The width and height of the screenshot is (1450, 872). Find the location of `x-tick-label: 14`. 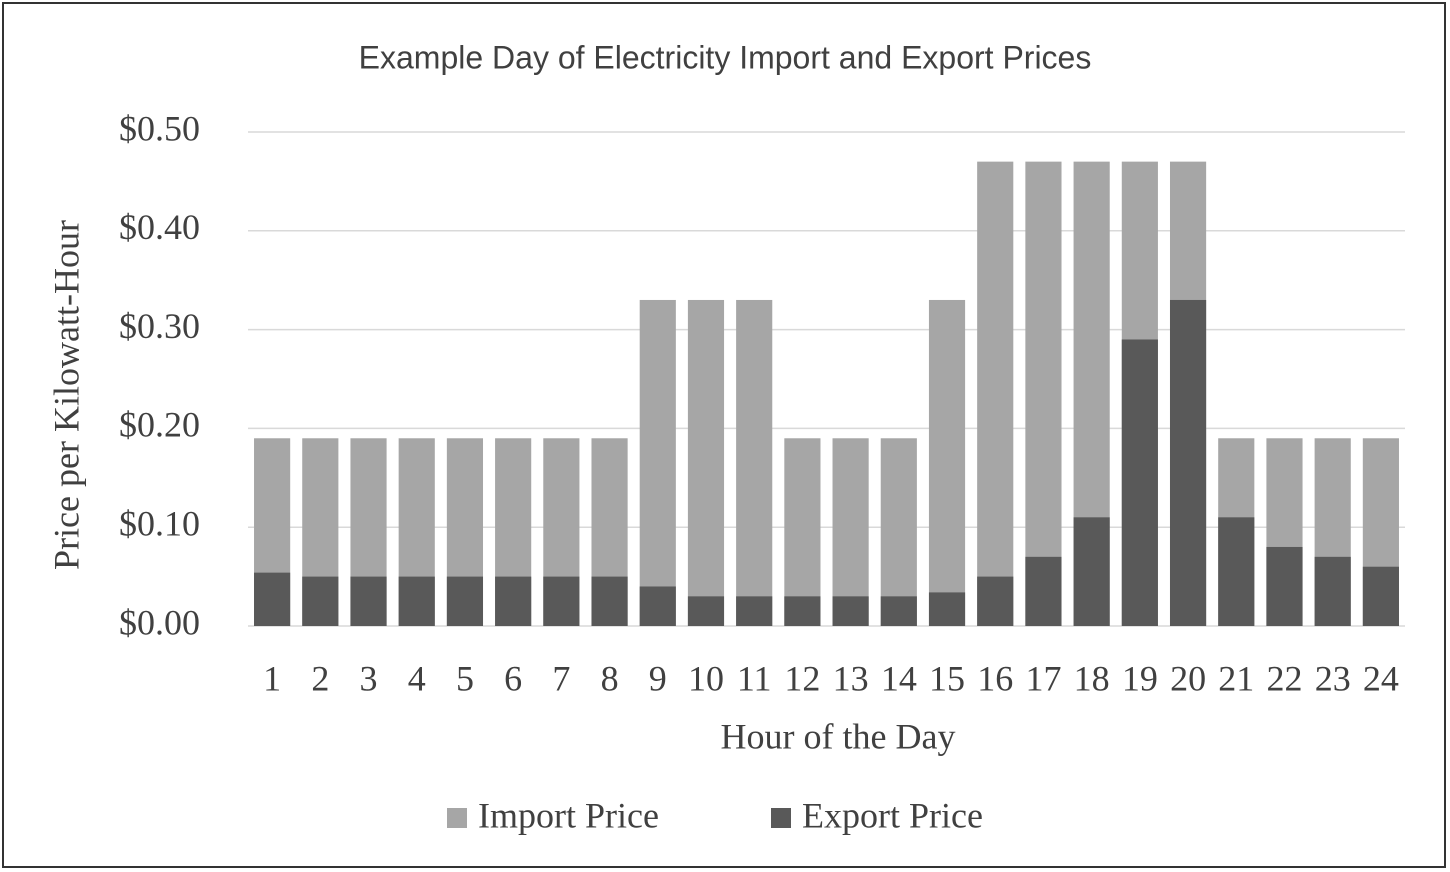

x-tick-label: 14 is located at coordinates (899, 678).